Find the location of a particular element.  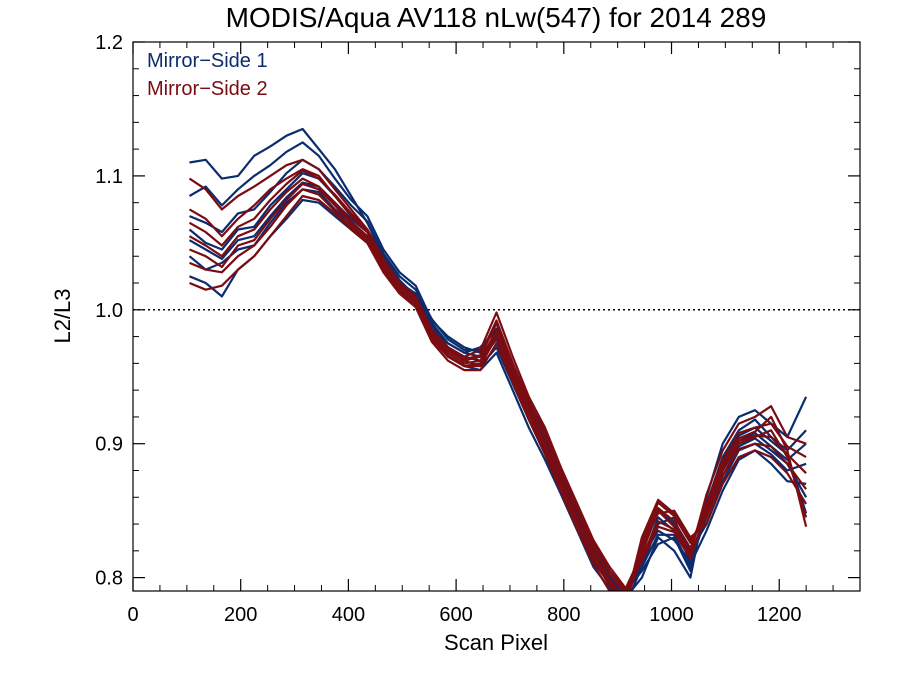

x-tick-label: 1200 is located at coordinates (779, 615).